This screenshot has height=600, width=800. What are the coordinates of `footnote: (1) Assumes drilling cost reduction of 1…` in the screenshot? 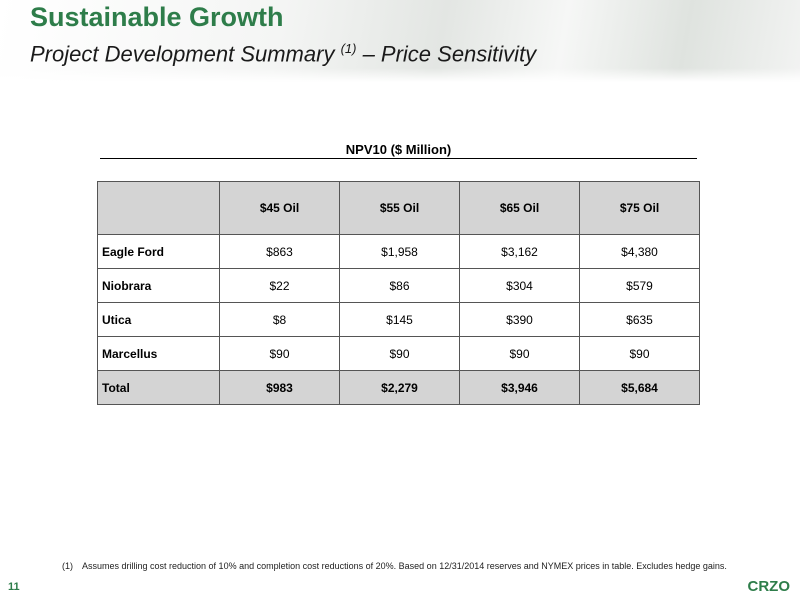 It's located at (402, 566).